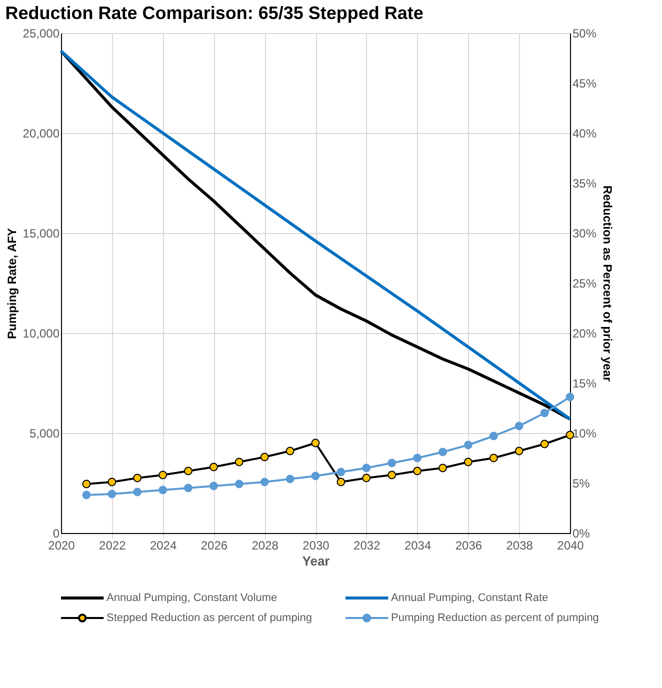  Describe the element at coordinates (163, 545) in the screenshot. I see `x-tick-label: 2024` at that location.